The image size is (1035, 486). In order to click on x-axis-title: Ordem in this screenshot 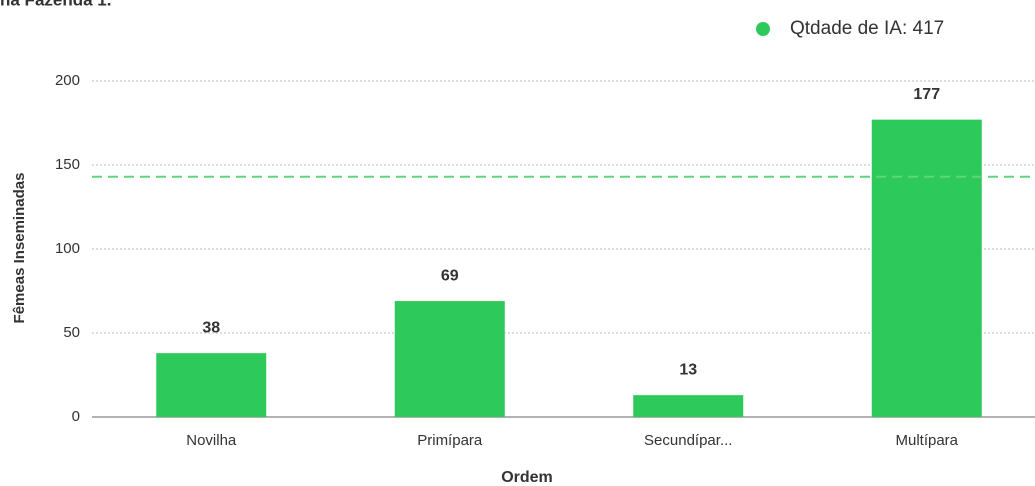, I will do `click(527, 477)`.